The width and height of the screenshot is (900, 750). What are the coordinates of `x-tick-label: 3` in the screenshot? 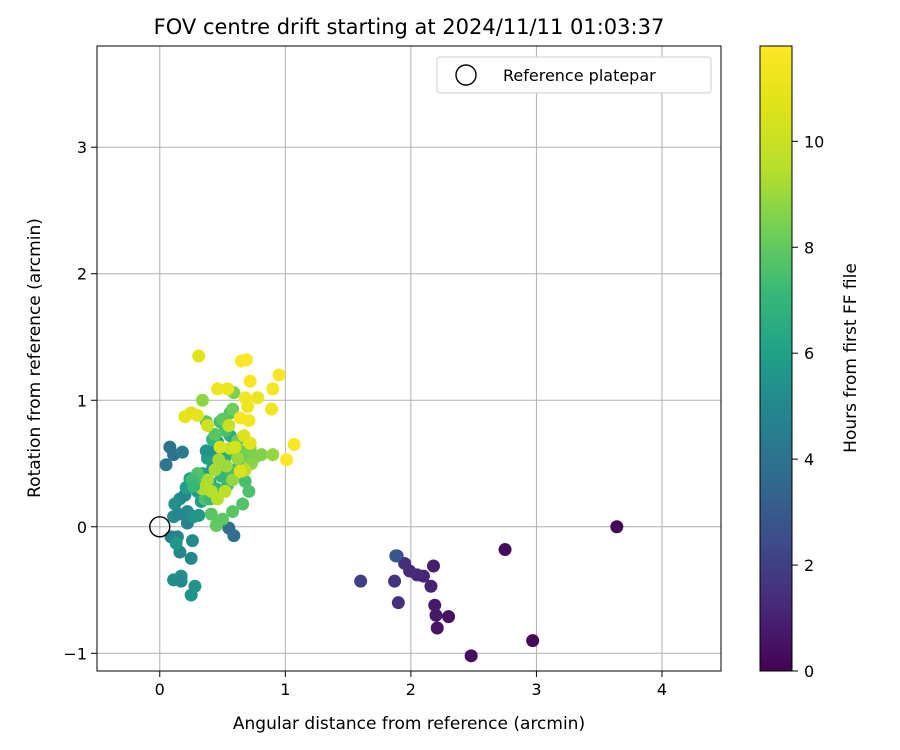 It's located at (536, 689).